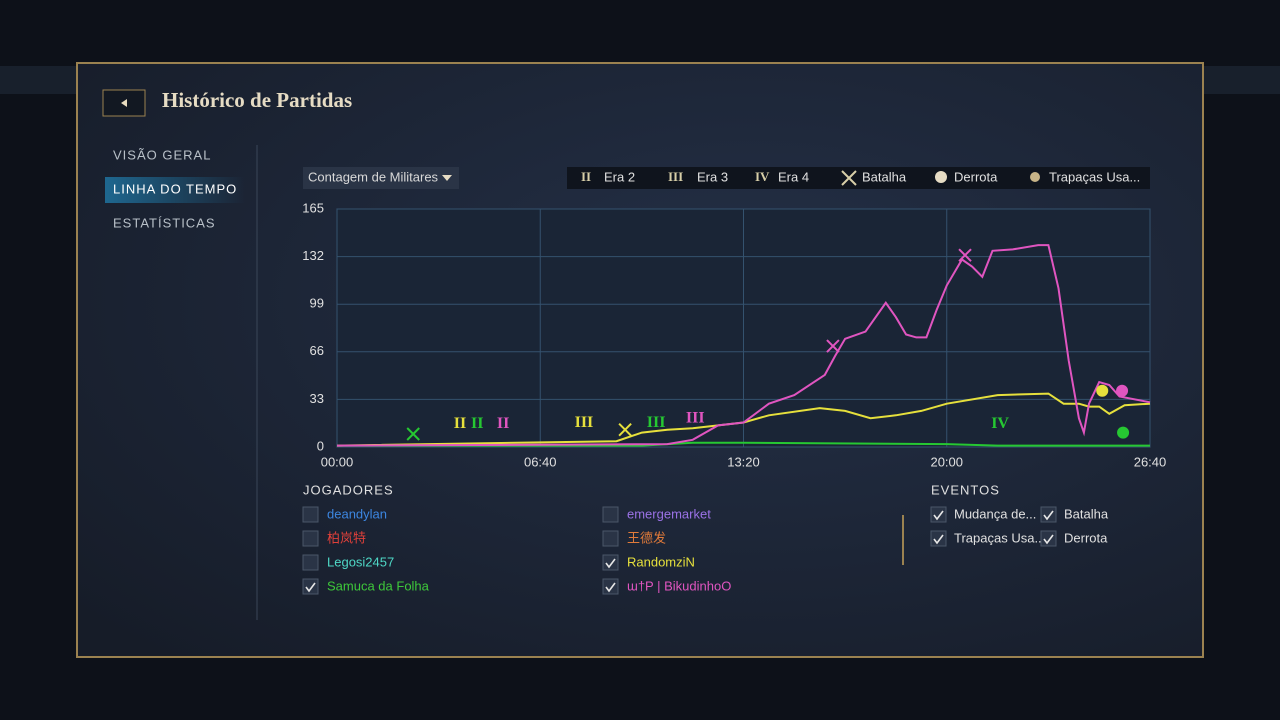  What do you see at coordinates (348, 489) in the screenshot?
I see `players-title: JOGADORES` at bounding box center [348, 489].